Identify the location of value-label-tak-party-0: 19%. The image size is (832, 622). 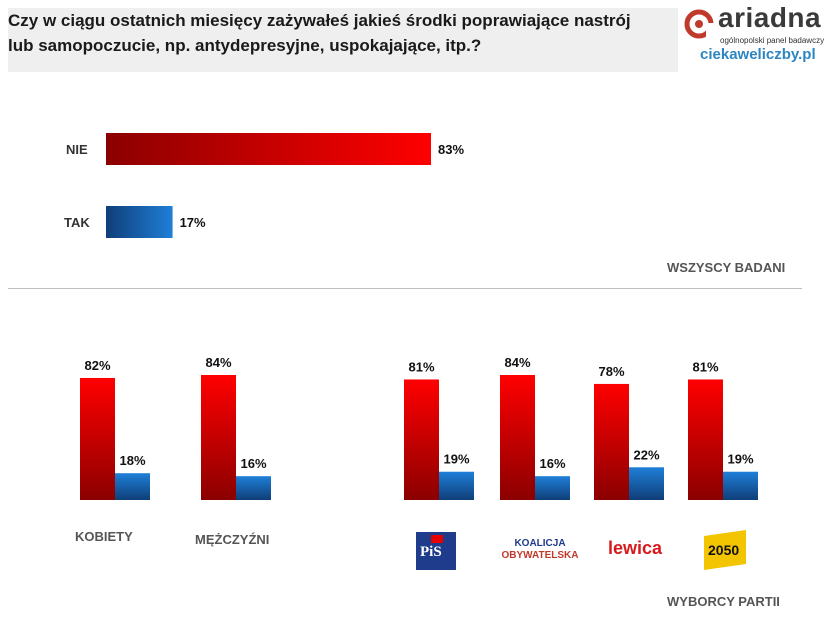
(456, 459).